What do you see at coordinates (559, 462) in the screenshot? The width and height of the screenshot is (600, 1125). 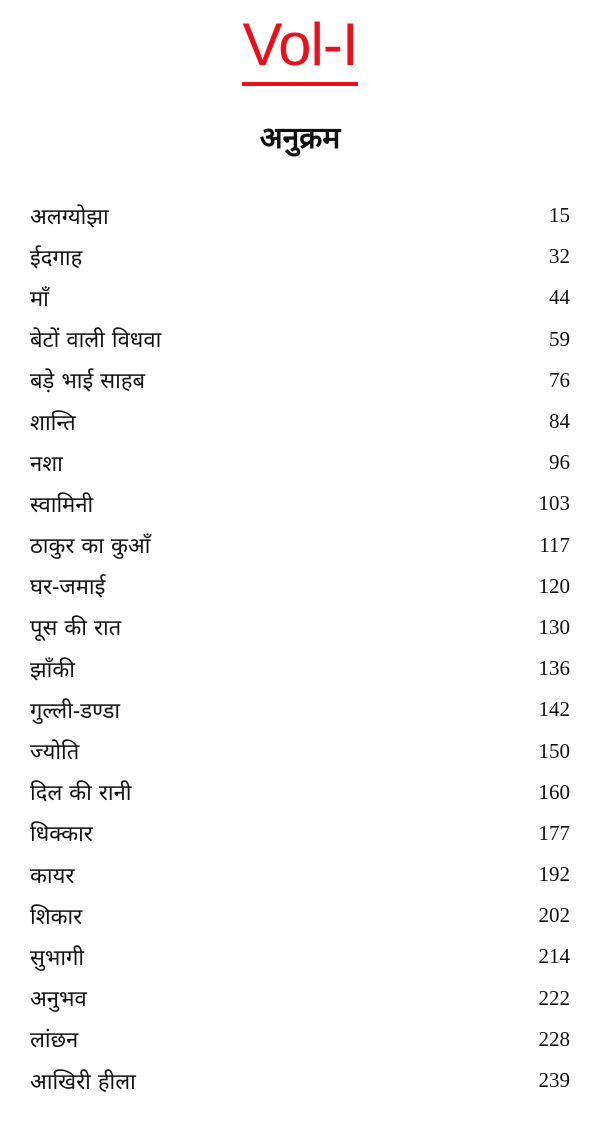 I see `entry-page-number: 96` at bounding box center [559, 462].